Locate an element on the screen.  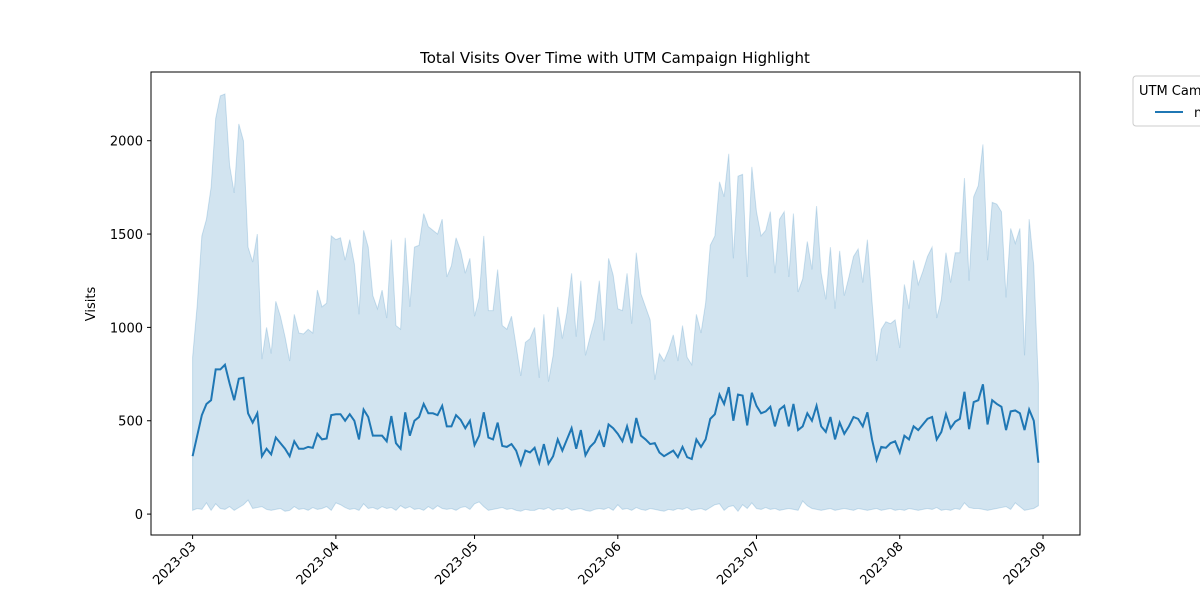
y-tick-label: 1500 is located at coordinates (126, 235).